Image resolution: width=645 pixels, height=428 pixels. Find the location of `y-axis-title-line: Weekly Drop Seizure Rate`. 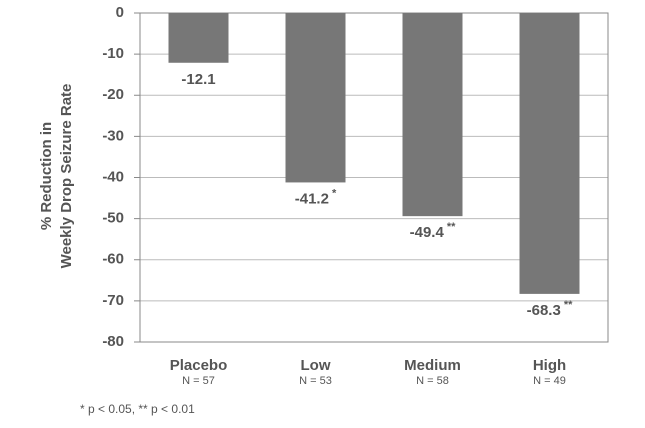

y-axis-title-line: Weekly Drop Seizure Rate is located at coordinates (66, 176).